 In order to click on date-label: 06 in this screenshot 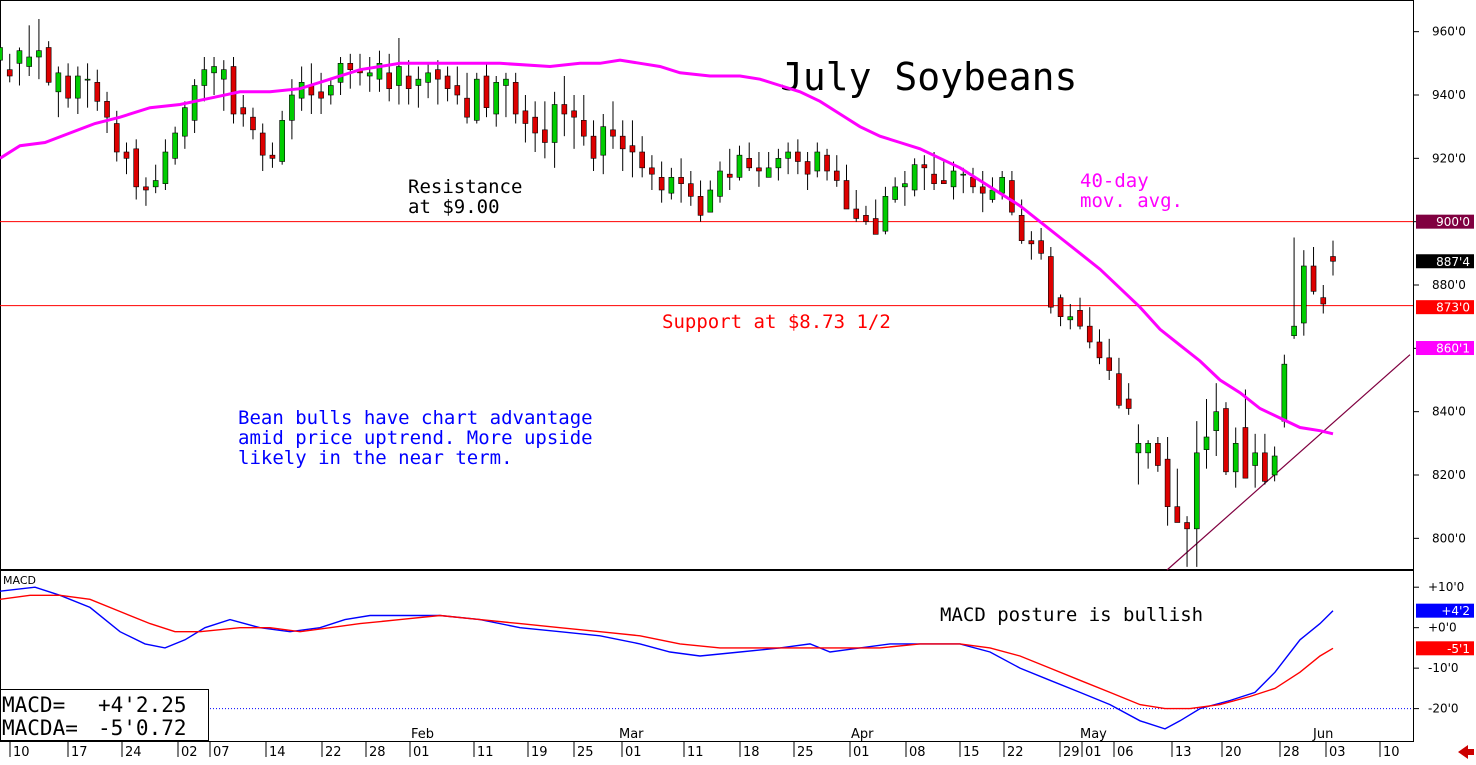, I will do `click(1125, 752)`.